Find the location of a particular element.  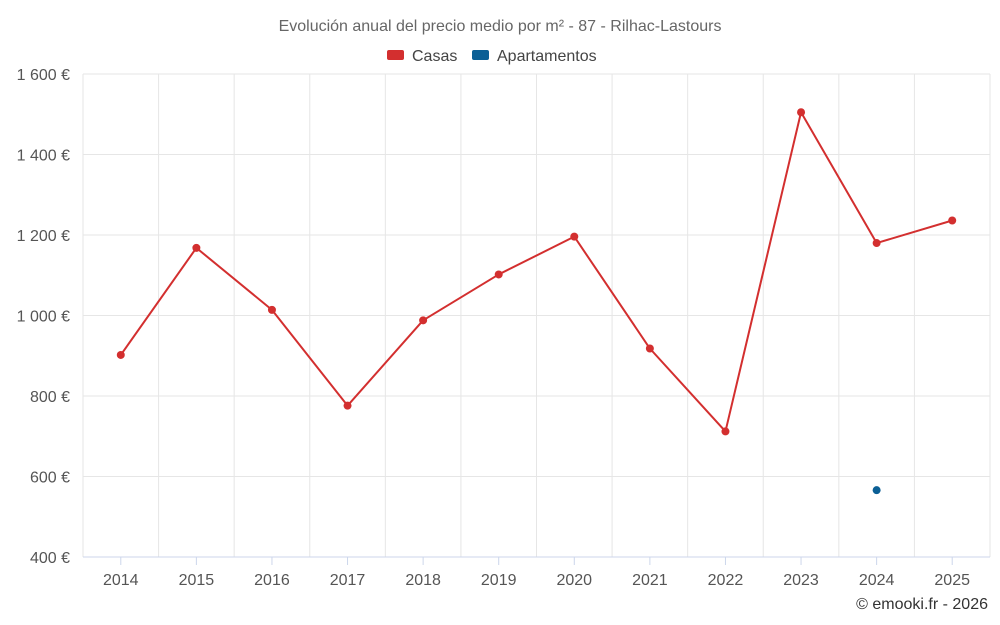

legend-label-apartamentos: Apartamentos is located at coordinates (547, 56).